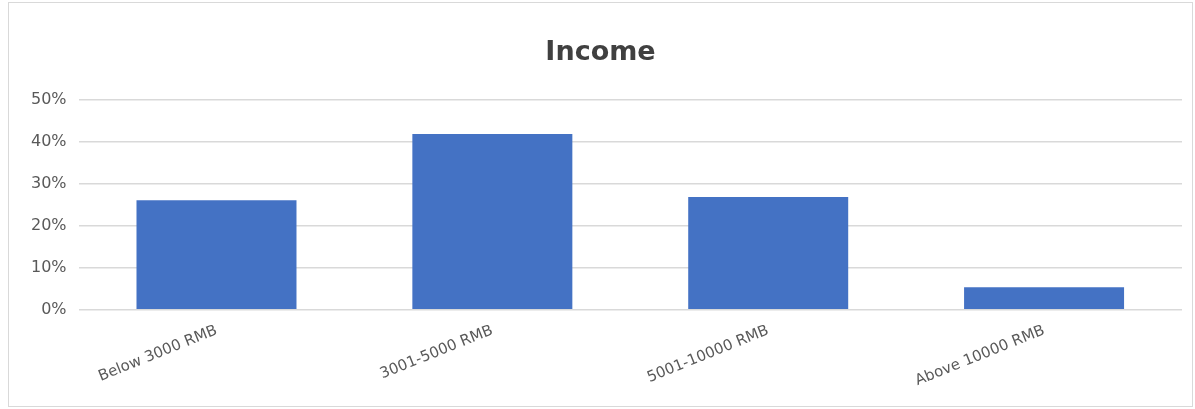 Image resolution: width=1195 pixels, height=409 pixels. What do you see at coordinates (600, 51) in the screenshot?
I see `chart-title: Income` at bounding box center [600, 51].